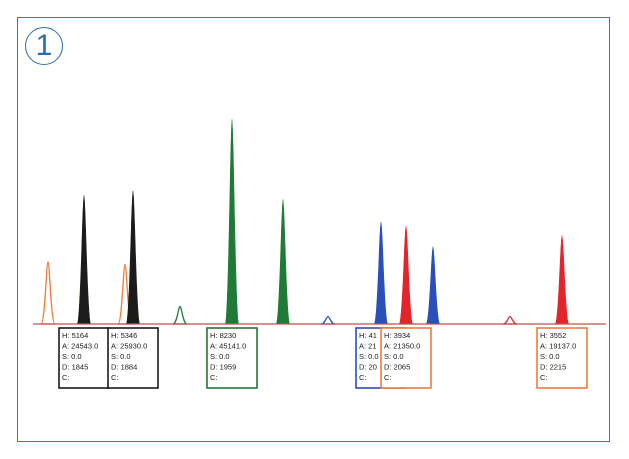 The width and height of the screenshot is (629, 459). Describe the element at coordinates (228, 346) in the screenshot. I see `label-line: A: 45141.0` at that location.